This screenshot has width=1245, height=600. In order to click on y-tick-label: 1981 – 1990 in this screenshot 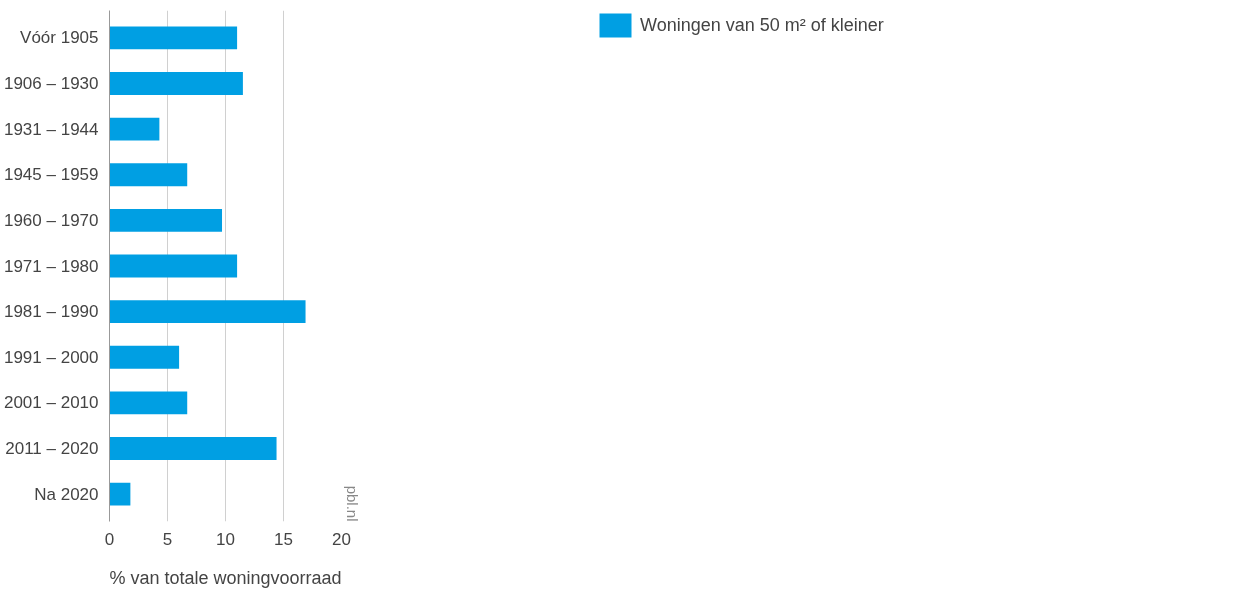, I will do `click(51, 312)`.